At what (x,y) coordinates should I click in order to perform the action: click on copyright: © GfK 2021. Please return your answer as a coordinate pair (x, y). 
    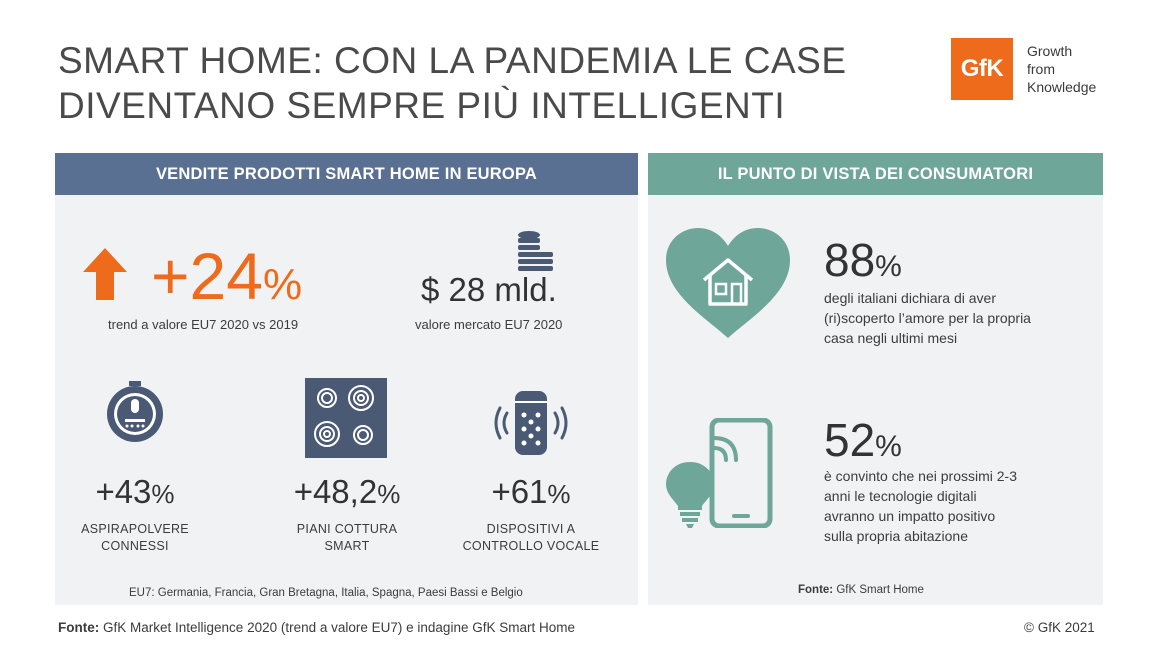
    Looking at the image, I should click on (1059, 627).